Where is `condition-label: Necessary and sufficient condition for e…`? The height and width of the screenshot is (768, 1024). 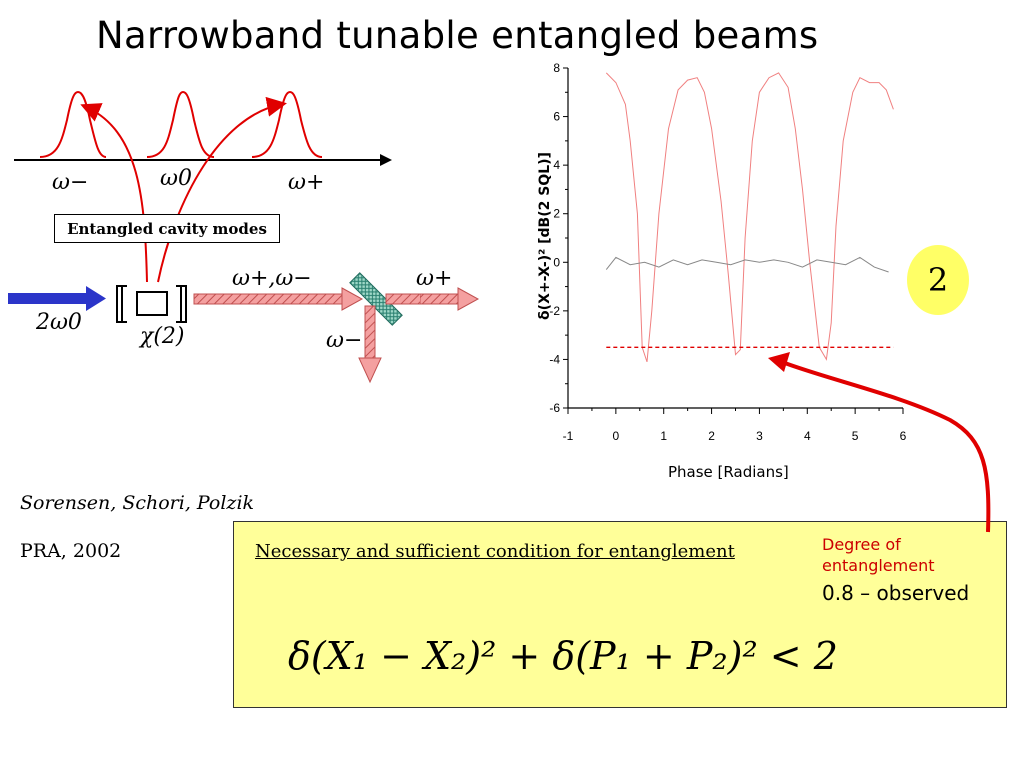 condition-label: Necessary and sufficient condition for e… is located at coordinates (495, 551).